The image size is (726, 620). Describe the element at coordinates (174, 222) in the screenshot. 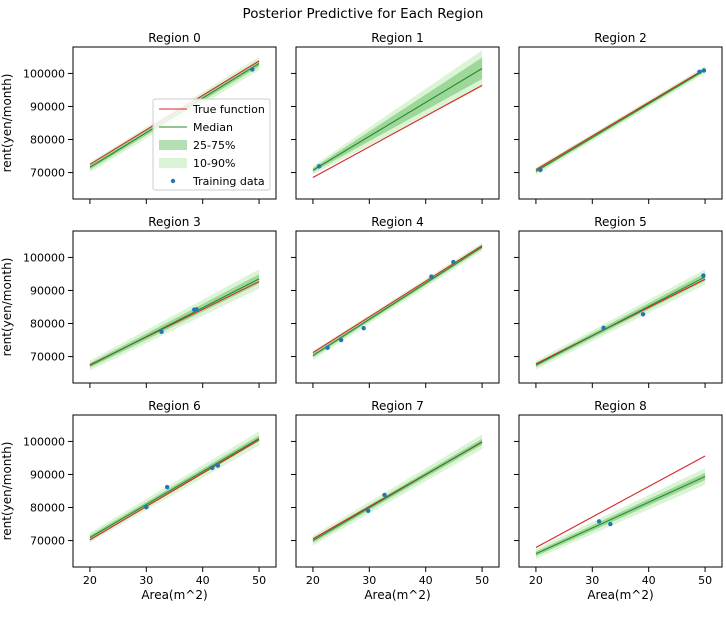

I see `panel-title: Region 3` at that location.